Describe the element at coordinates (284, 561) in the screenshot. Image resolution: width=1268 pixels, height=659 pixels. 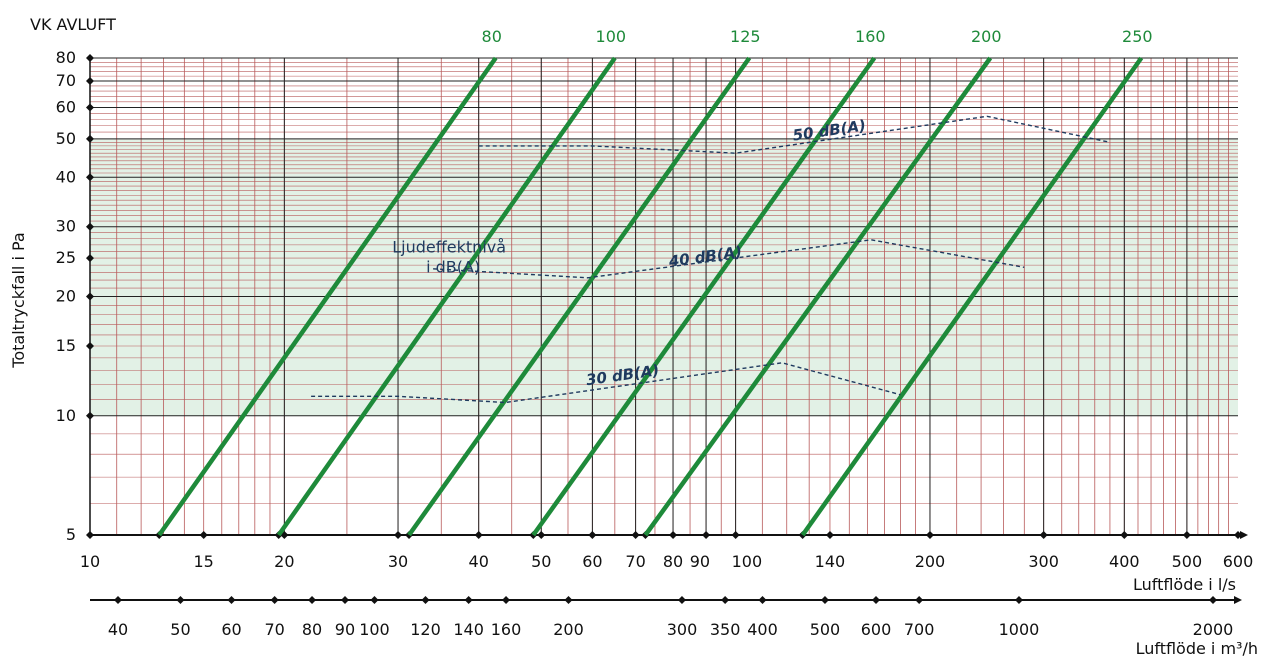
I see `x-tick-label: 20` at that location.